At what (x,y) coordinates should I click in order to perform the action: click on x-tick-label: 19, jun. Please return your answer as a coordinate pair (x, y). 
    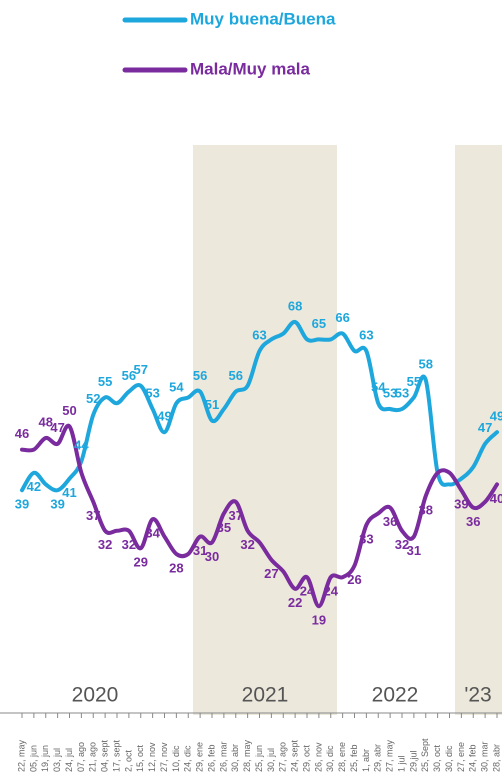
    Looking at the image, I should click on (45, 758).